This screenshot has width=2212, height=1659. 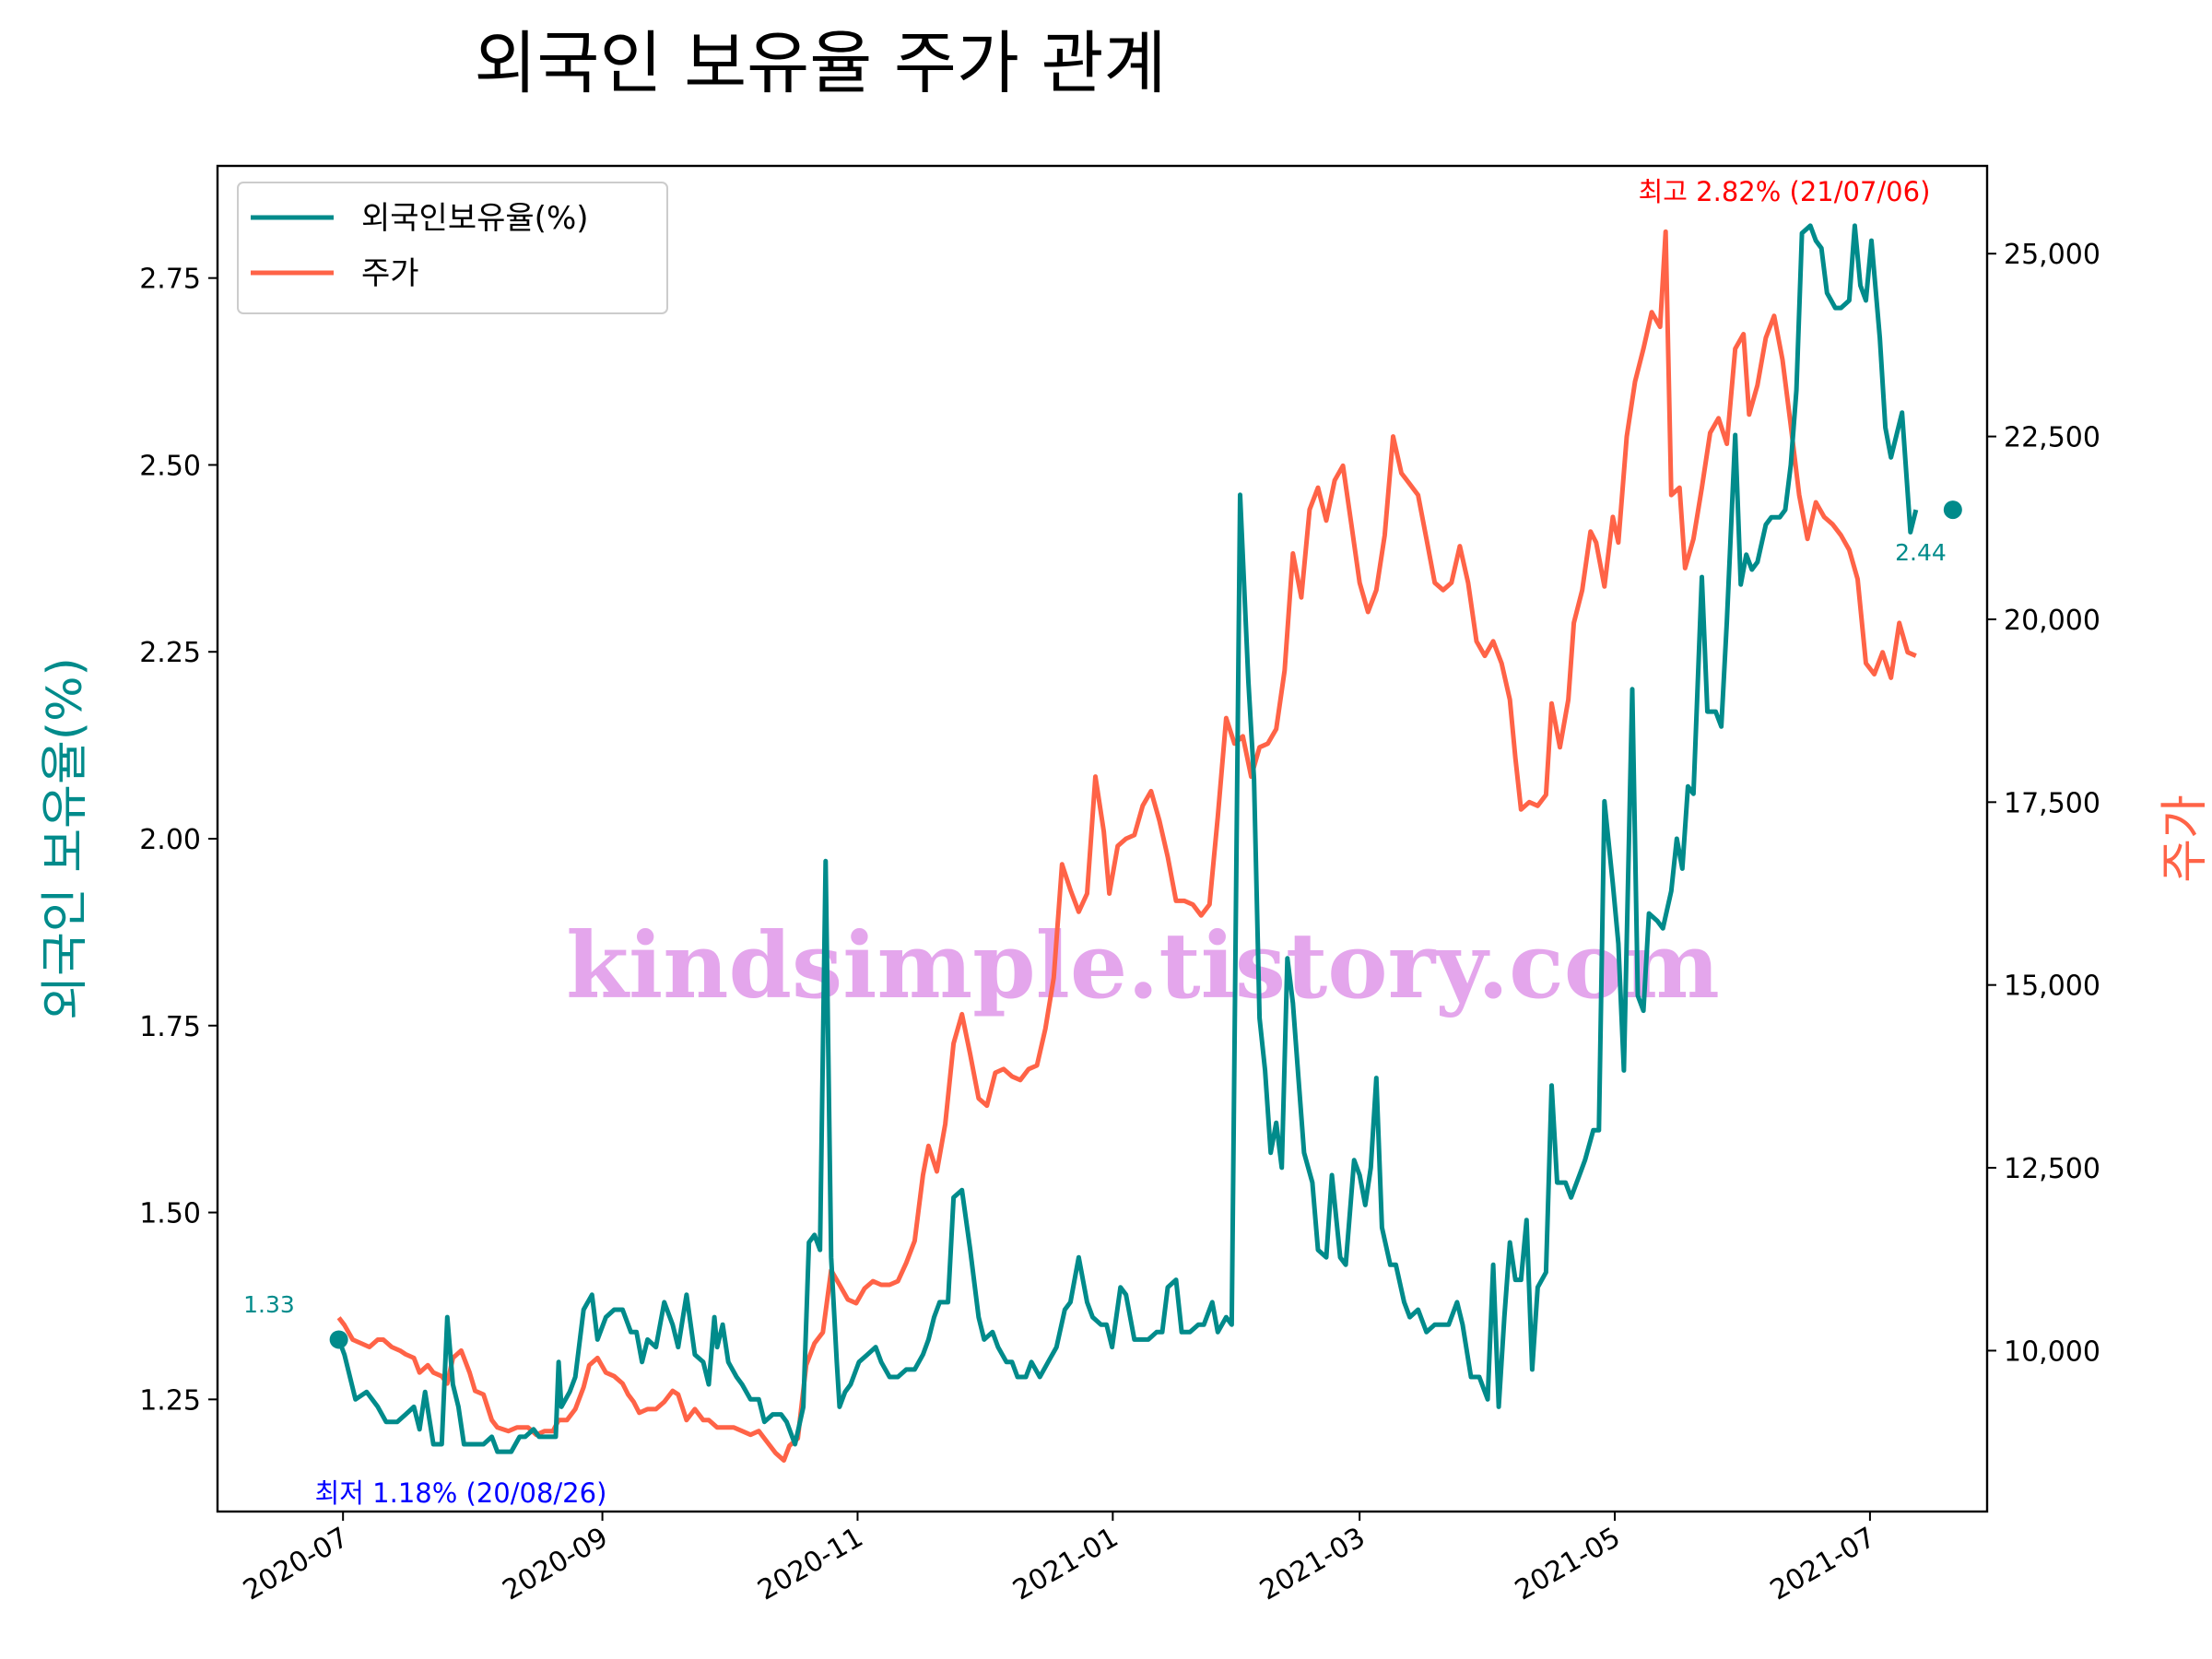 What do you see at coordinates (2052, 1351) in the screenshot?
I see `right-tick-label: 10,000` at bounding box center [2052, 1351].